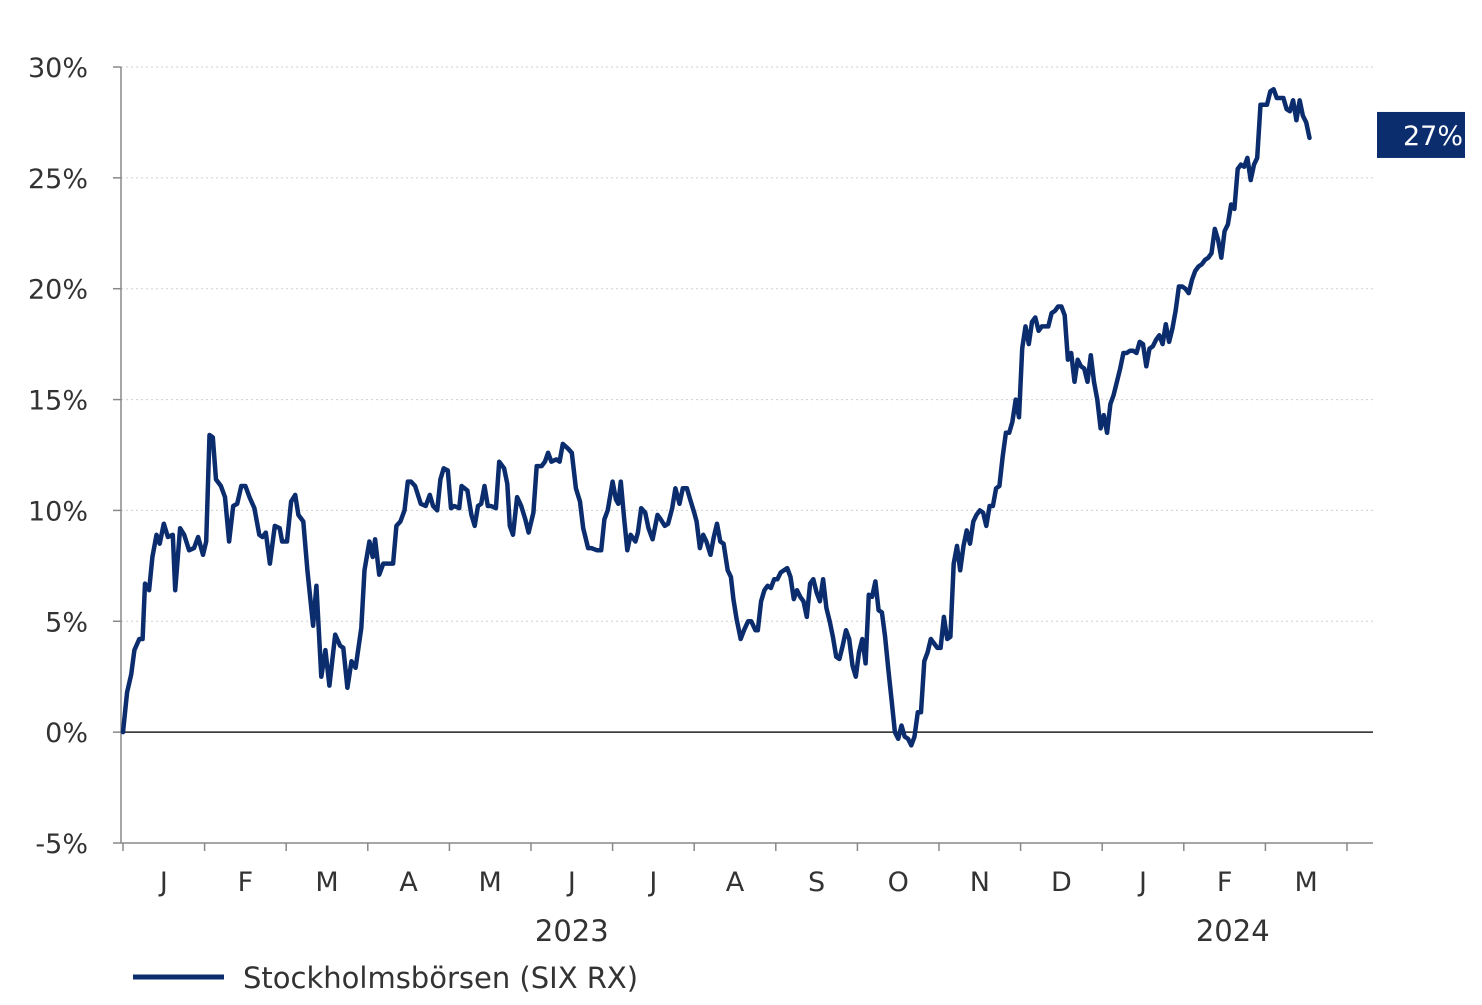  I want to click on y-axis: -5% 0% 5% 10% 15% 20% 25% 30%, so click(75, 456).